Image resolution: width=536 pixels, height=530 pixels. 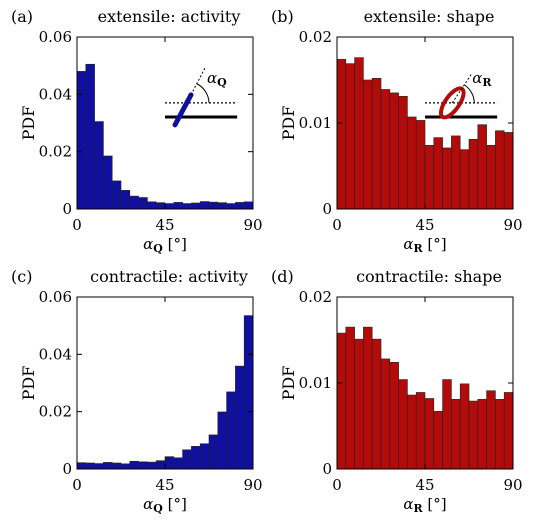 I want to click on x-axis-subscript: R, so click(x=419, y=248).